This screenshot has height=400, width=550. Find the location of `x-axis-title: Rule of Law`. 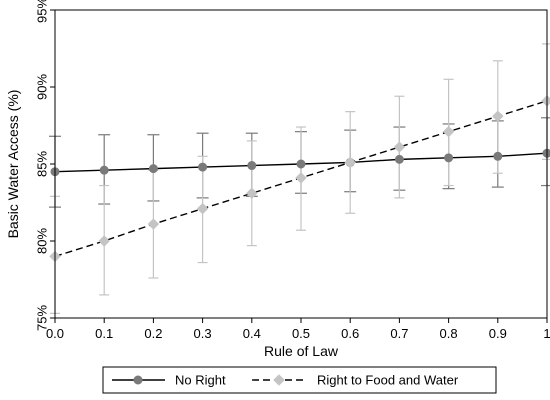

x-axis-title: Rule of Law is located at coordinates (301, 351).